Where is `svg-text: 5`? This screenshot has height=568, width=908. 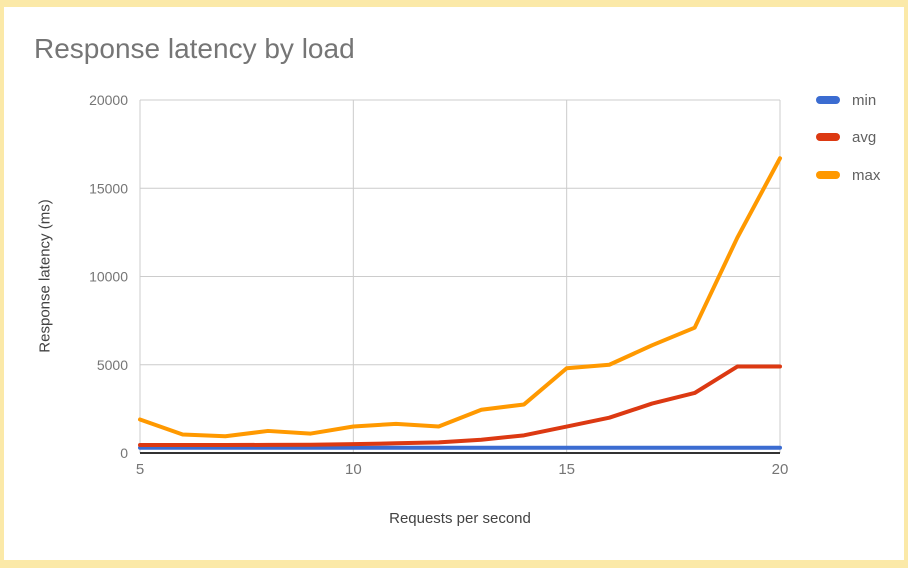 svg-text: 5 is located at coordinates (140, 469).